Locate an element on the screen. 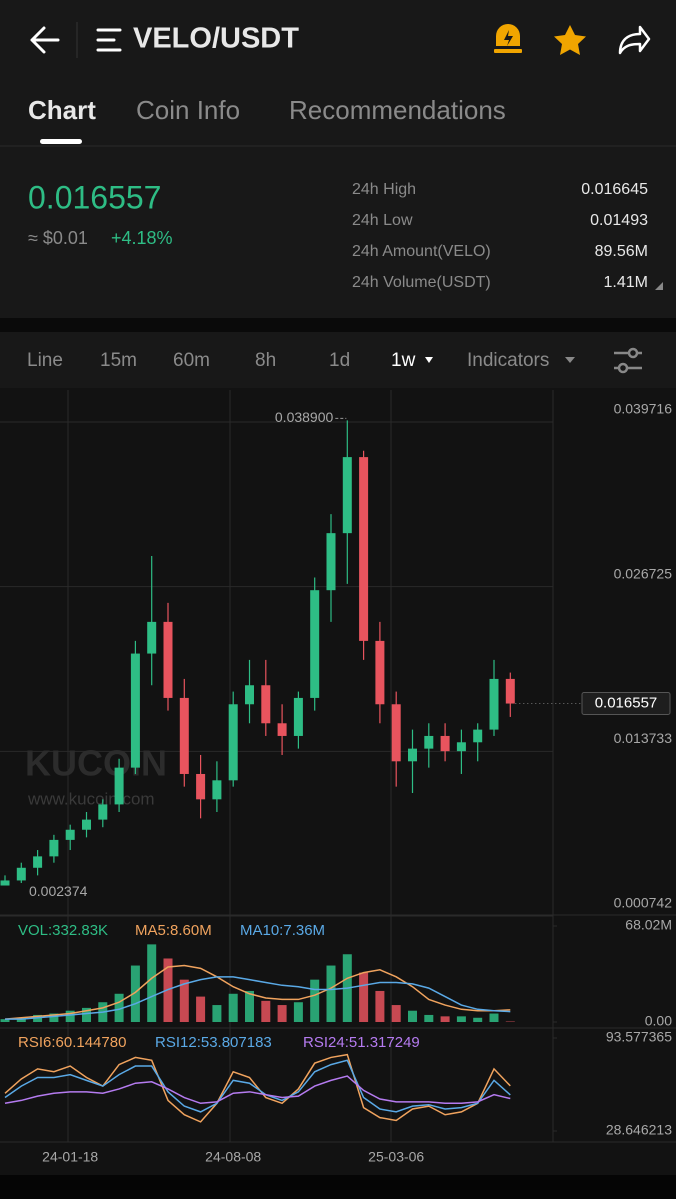 Image resolution: width=676 pixels, height=1199 pixels. last-price-label: 0.016557 is located at coordinates (626, 703).